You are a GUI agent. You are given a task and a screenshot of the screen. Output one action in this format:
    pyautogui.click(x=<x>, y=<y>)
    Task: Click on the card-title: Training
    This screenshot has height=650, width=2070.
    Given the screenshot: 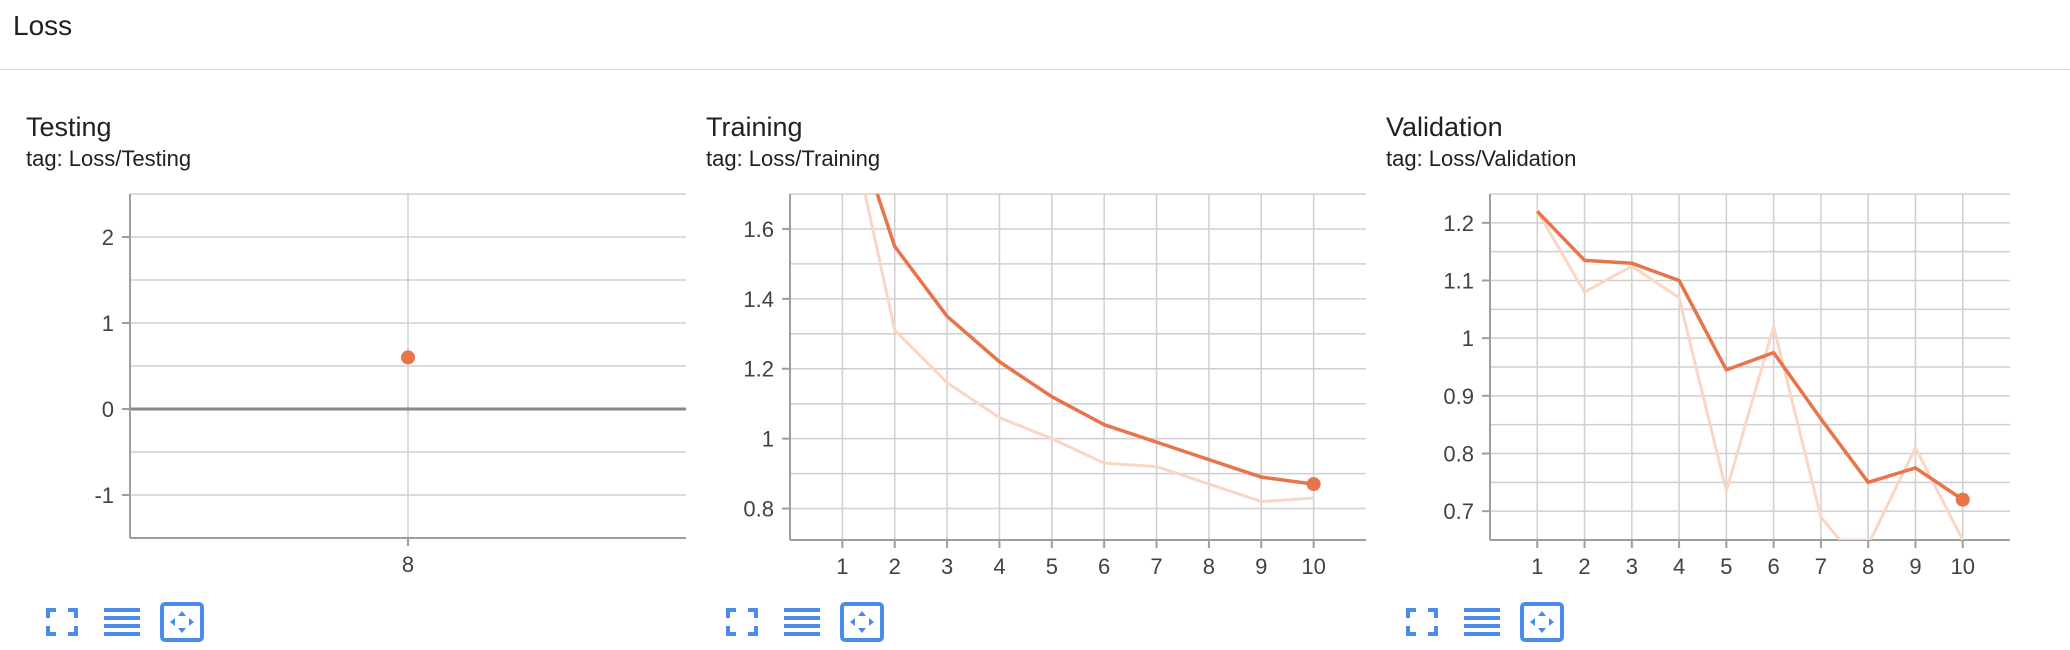 What is the action you would take?
    pyautogui.click(x=754, y=127)
    